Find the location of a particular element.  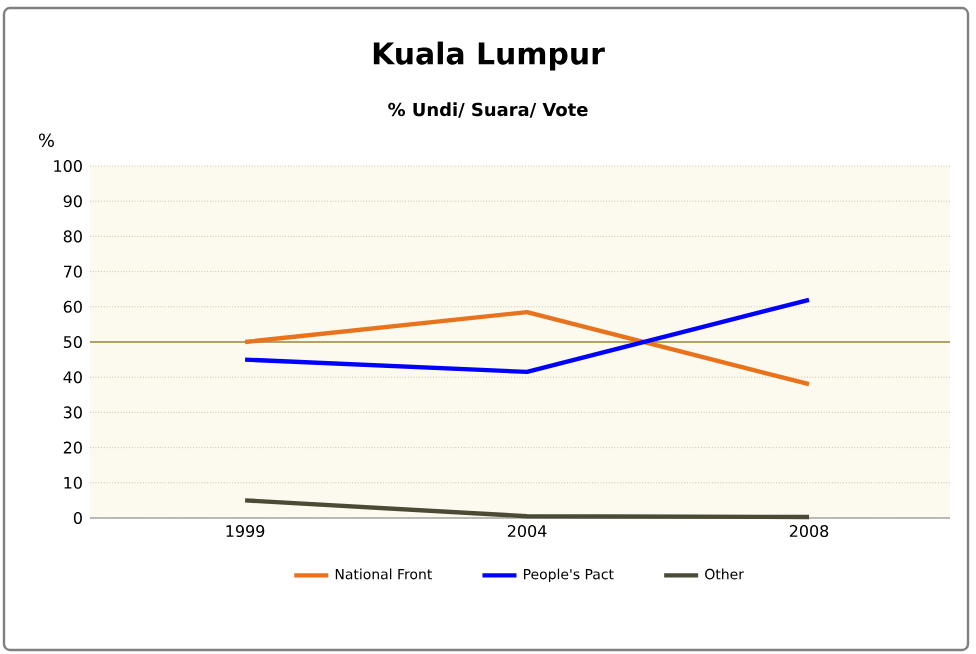

chart-title: Kuala Lumpur is located at coordinates (489, 56).